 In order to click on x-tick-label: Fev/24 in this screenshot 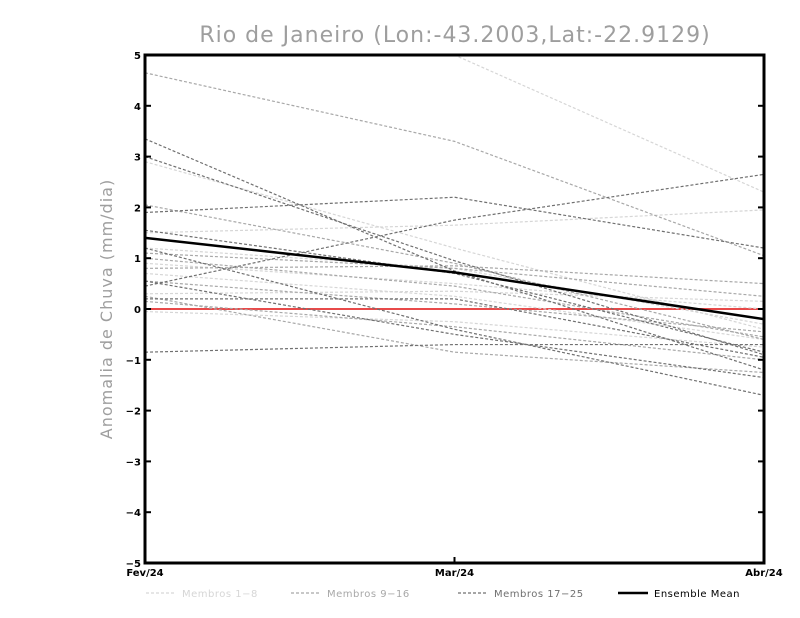, I will do `click(144, 573)`.